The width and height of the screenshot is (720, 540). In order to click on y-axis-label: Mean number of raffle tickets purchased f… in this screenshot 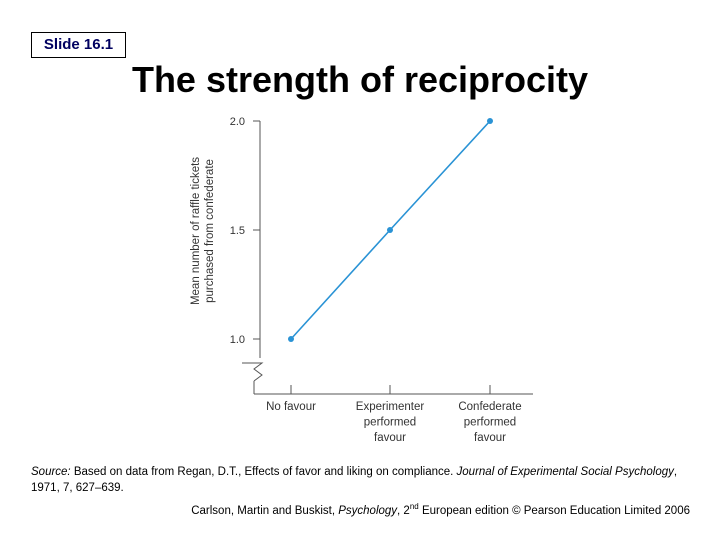, I will do `click(203, 231)`.